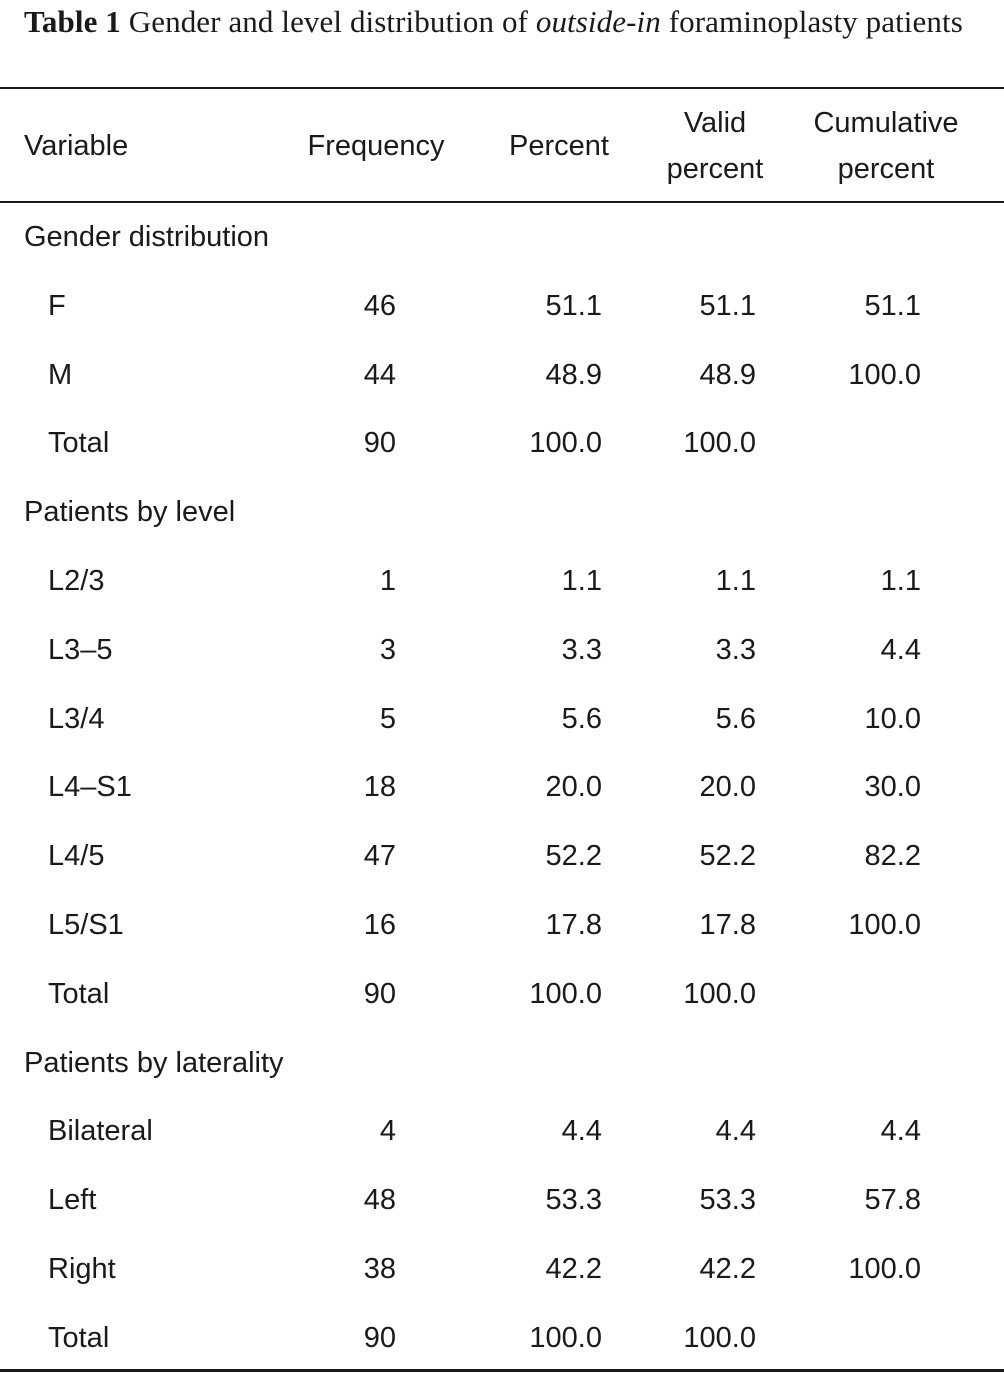 The height and width of the screenshot is (1373, 1004). What do you see at coordinates (60, 374) in the screenshot?
I see `row-label: M` at bounding box center [60, 374].